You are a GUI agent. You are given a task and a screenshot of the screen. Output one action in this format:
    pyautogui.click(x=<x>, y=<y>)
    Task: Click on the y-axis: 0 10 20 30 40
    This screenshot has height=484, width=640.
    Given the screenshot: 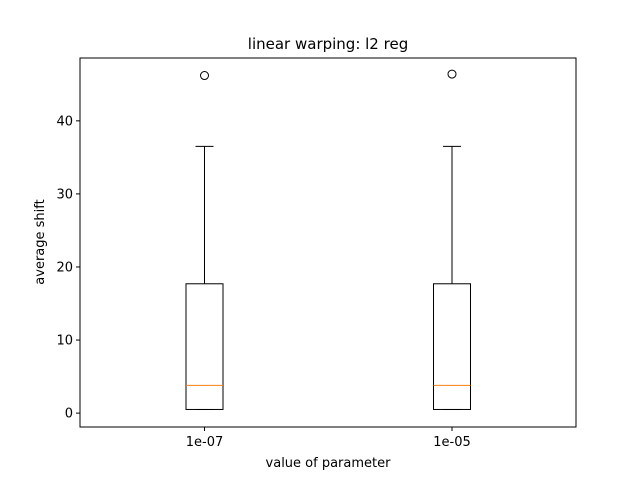 What is the action you would take?
    pyautogui.click(x=68, y=268)
    